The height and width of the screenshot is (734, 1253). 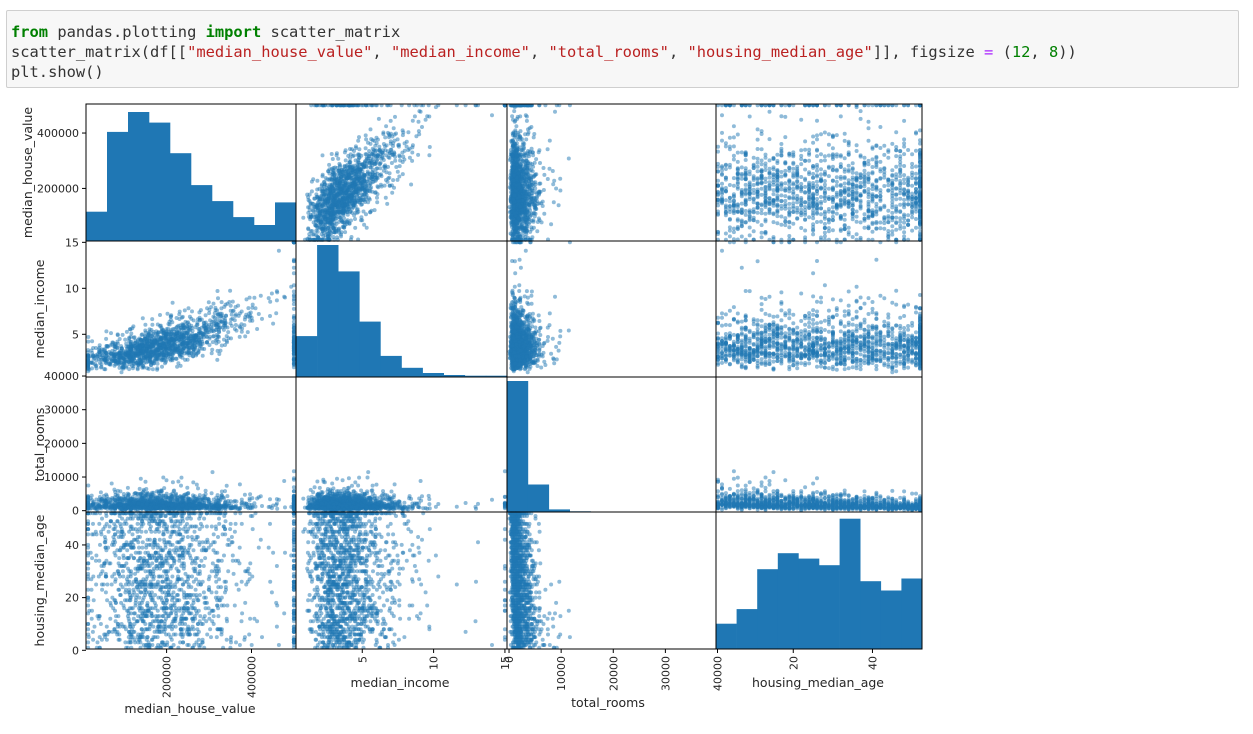 I want to click on hist-bar, so click(x=160, y=181).